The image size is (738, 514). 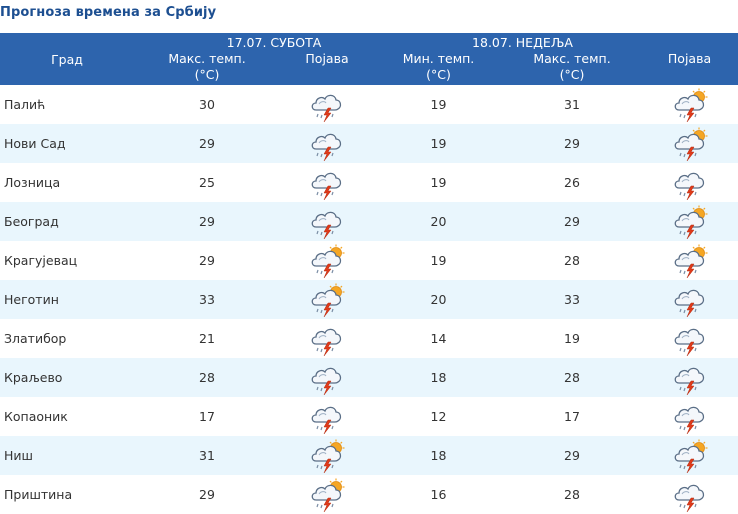 I want to click on day1-max-temp: 30, so click(x=207, y=104).